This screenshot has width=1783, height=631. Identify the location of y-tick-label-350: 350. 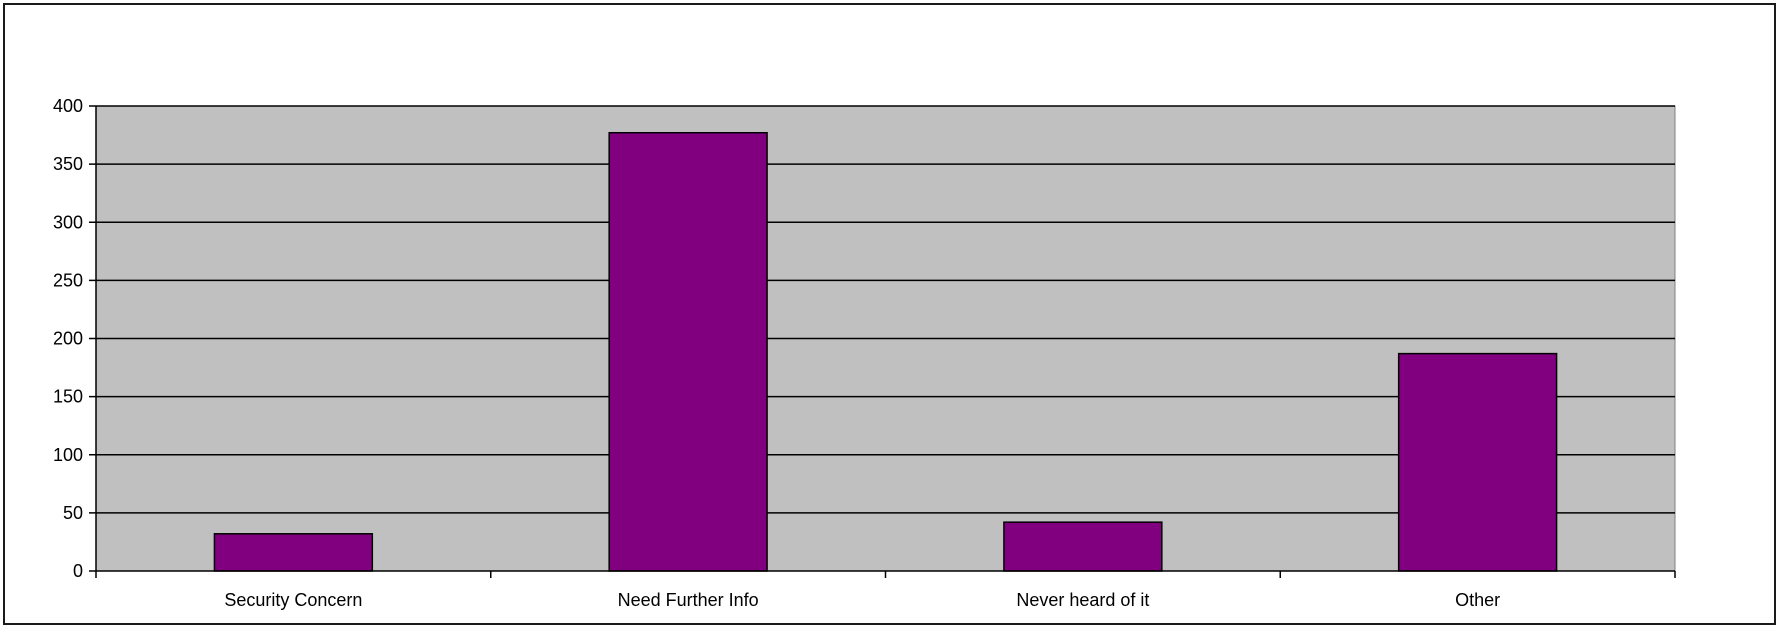
(68, 164).